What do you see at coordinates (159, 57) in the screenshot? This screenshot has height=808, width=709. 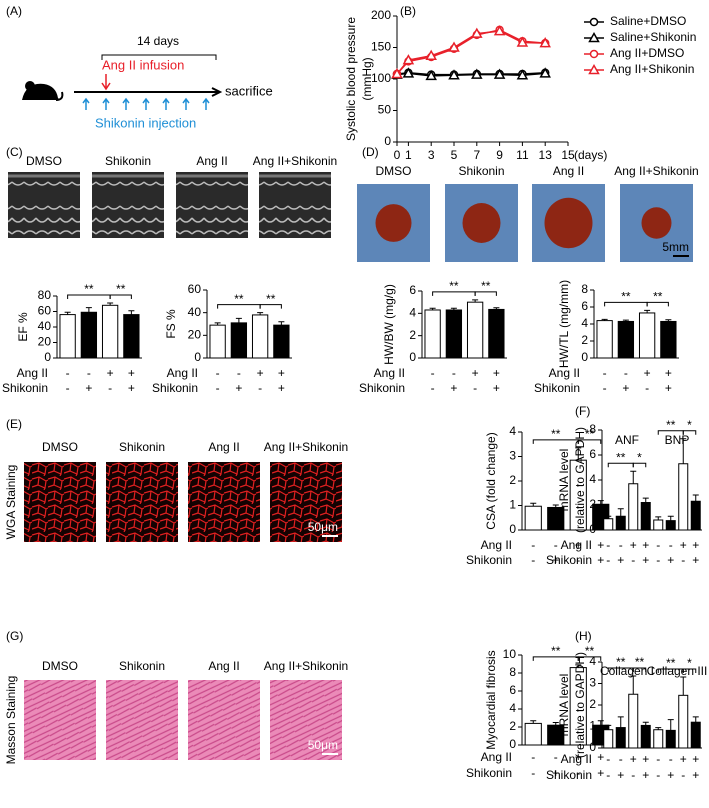 I see `duration-bracket` at bounding box center [159, 57].